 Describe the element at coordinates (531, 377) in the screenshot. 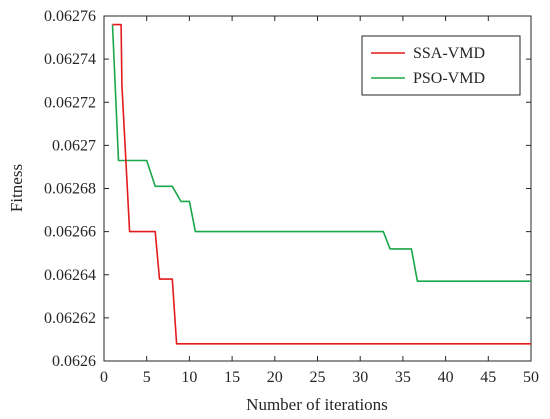

I see `x-tick-label: 50` at that location.